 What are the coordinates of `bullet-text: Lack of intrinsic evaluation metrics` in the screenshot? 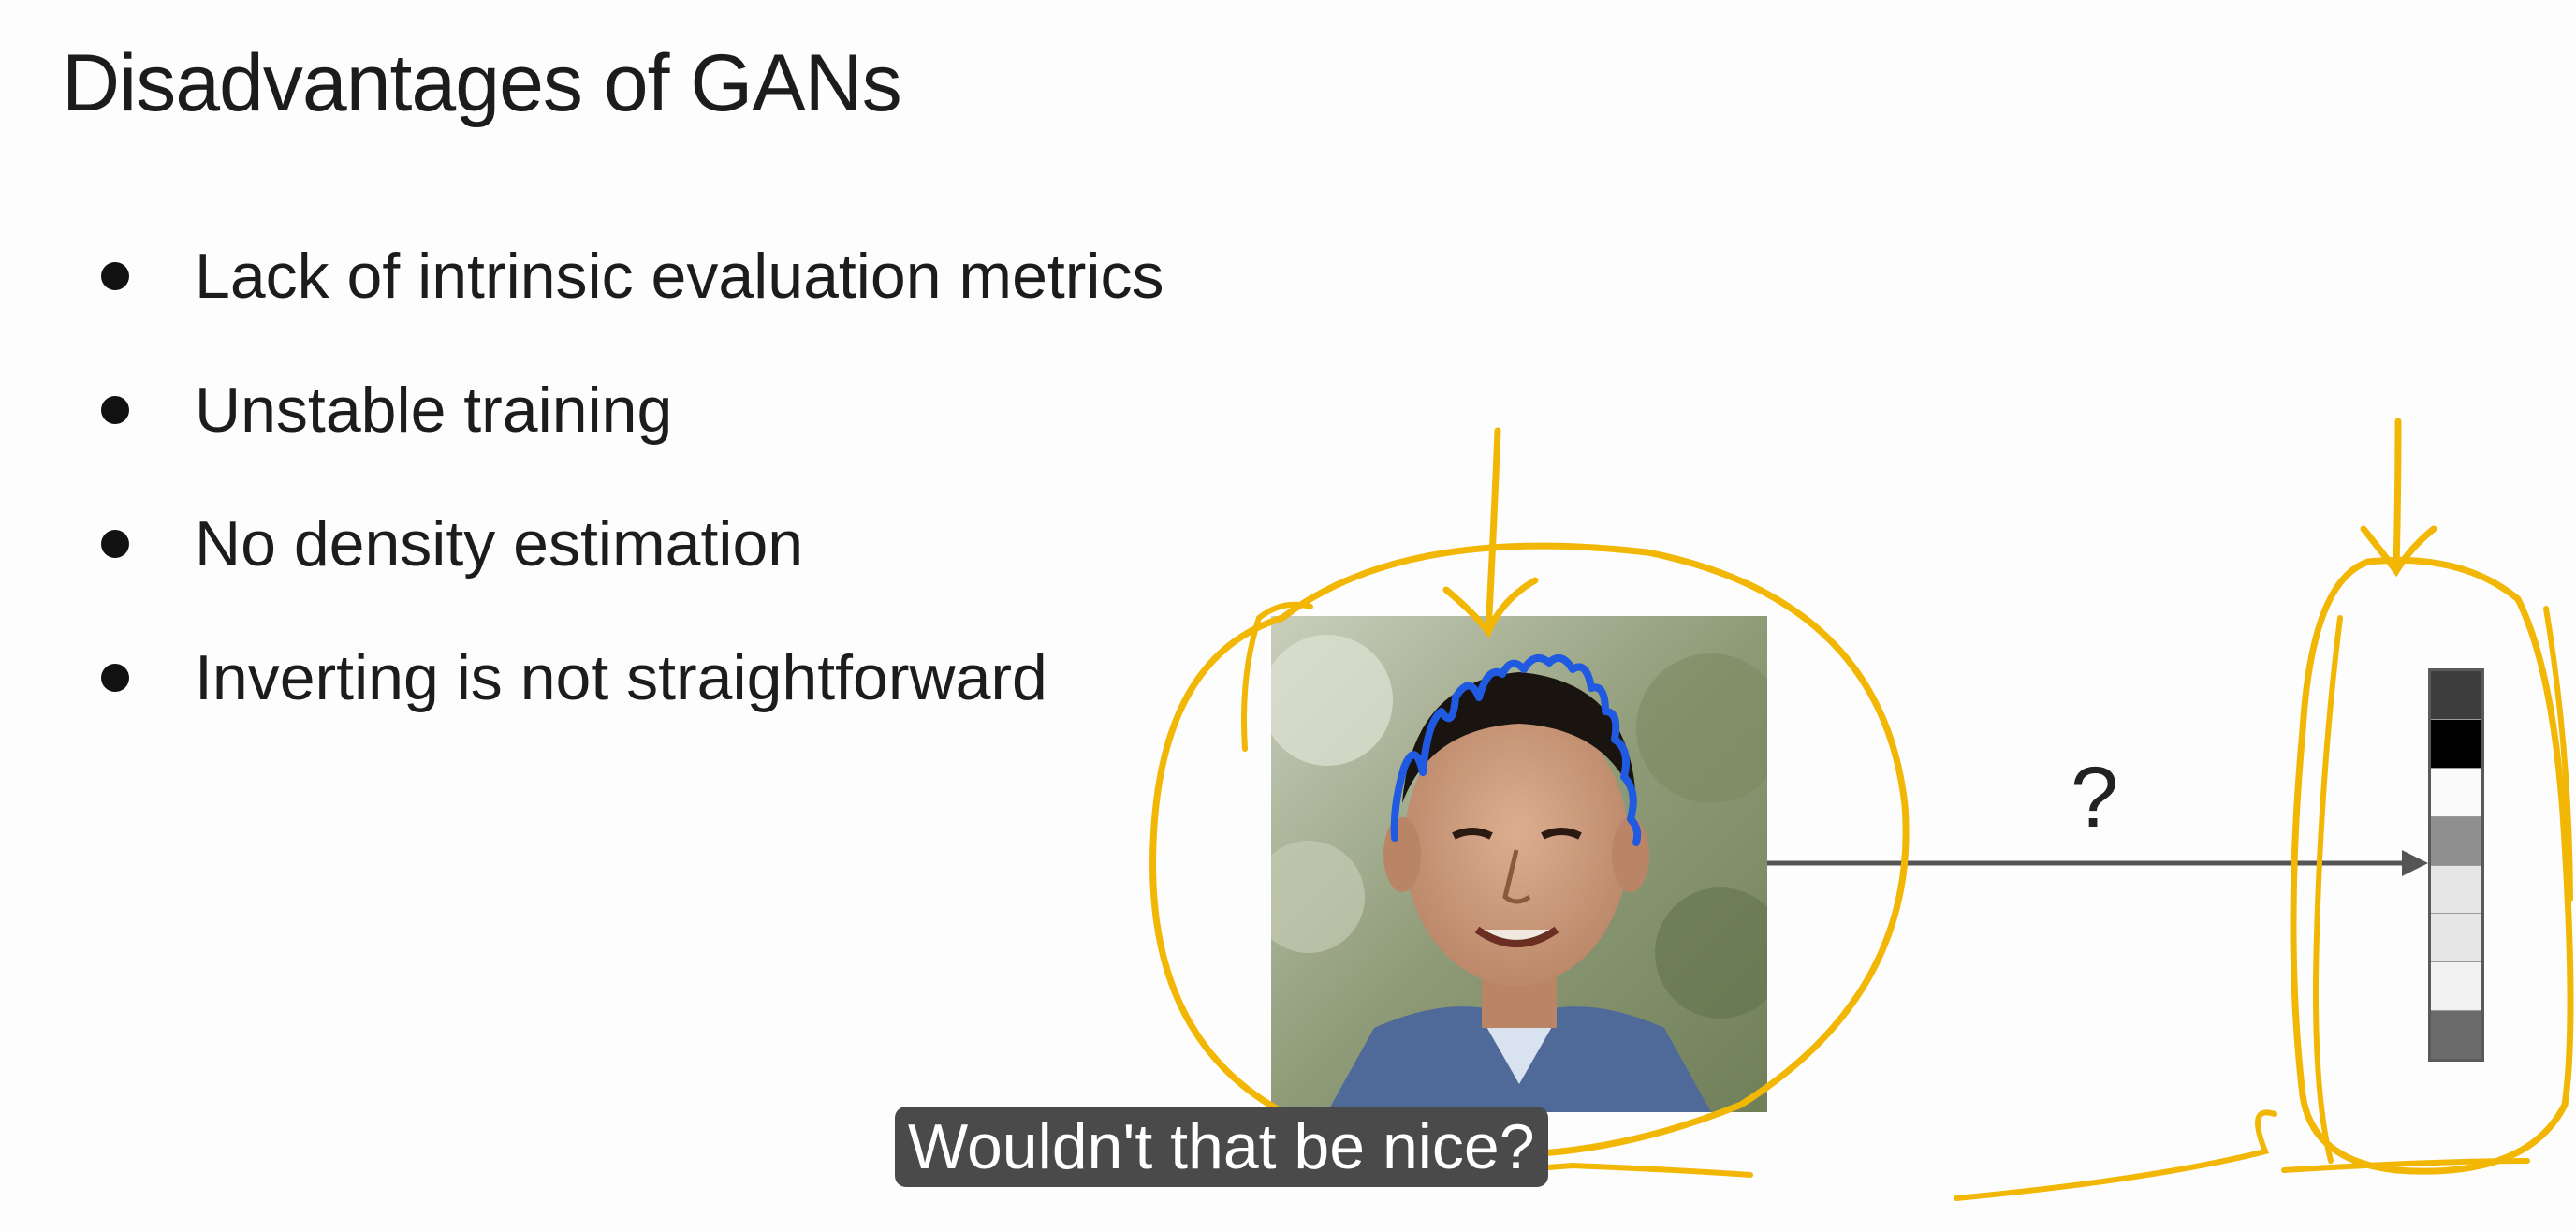 It's located at (679, 276).